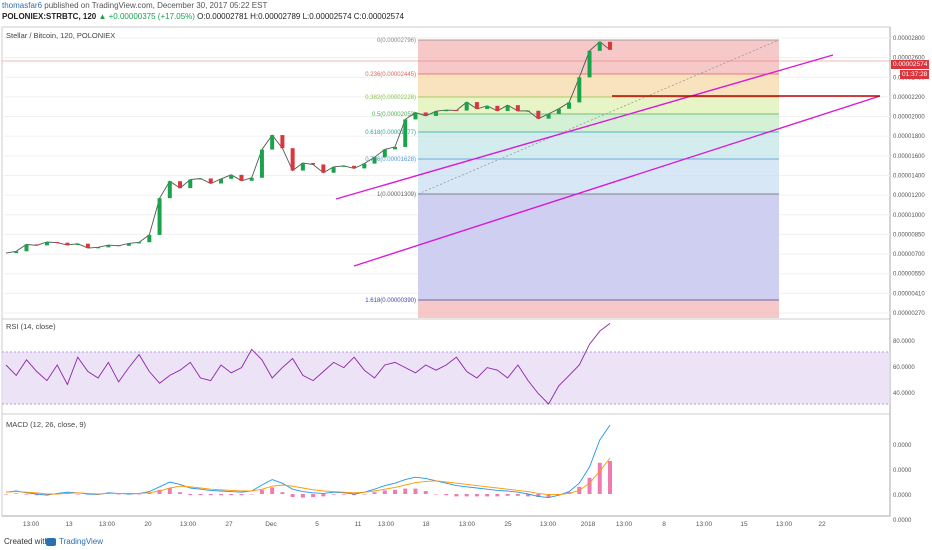 The width and height of the screenshot is (932, 550). I want to click on rsi-band, so click(446, 378).